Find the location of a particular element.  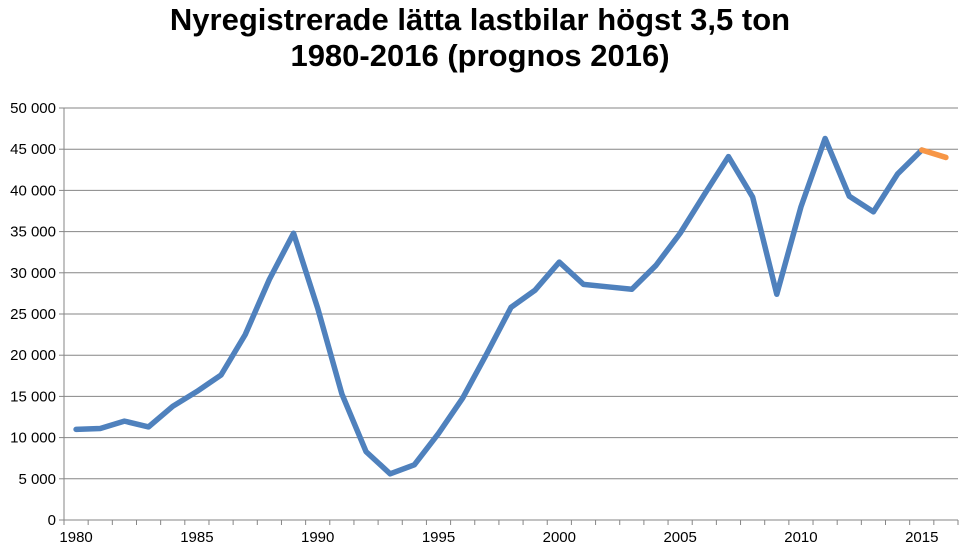

y-tick-label: 25 000 is located at coordinates (33, 314).